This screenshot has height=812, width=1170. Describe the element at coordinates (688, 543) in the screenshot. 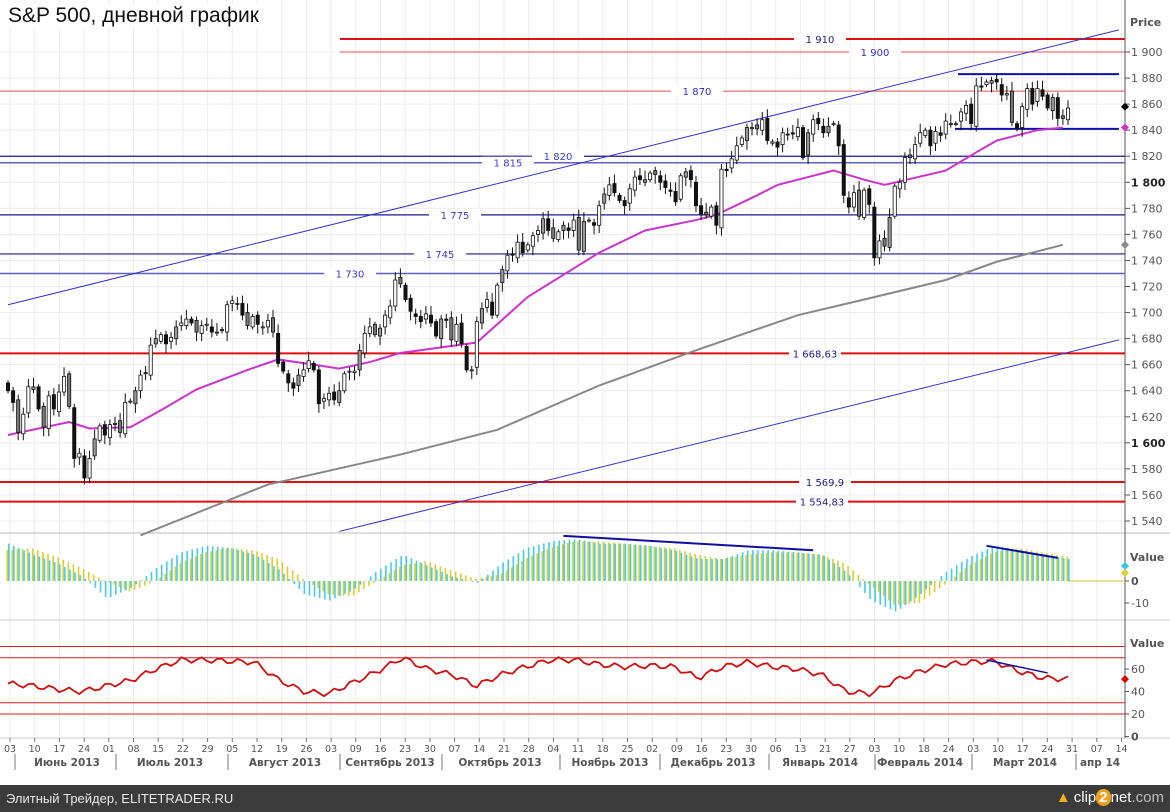

I see `macd-divergence-line` at that location.